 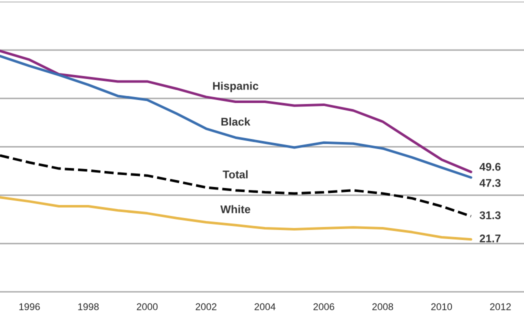 What do you see at coordinates (383, 306) in the screenshot?
I see `x-tick-label: 2008` at bounding box center [383, 306].